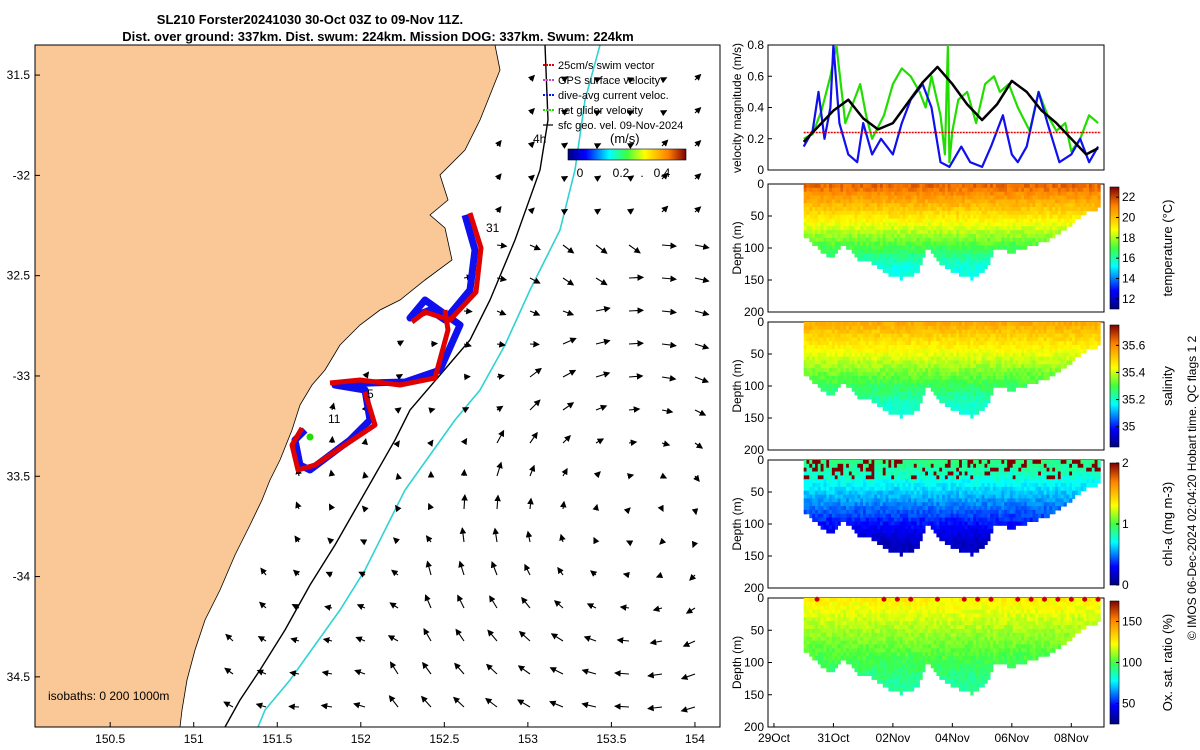 The height and width of the screenshot is (750, 1200). What do you see at coordinates (599, 173) in the screenshot?
I see `map-cbar-tick-1: .` at bounding box center [599, 173].